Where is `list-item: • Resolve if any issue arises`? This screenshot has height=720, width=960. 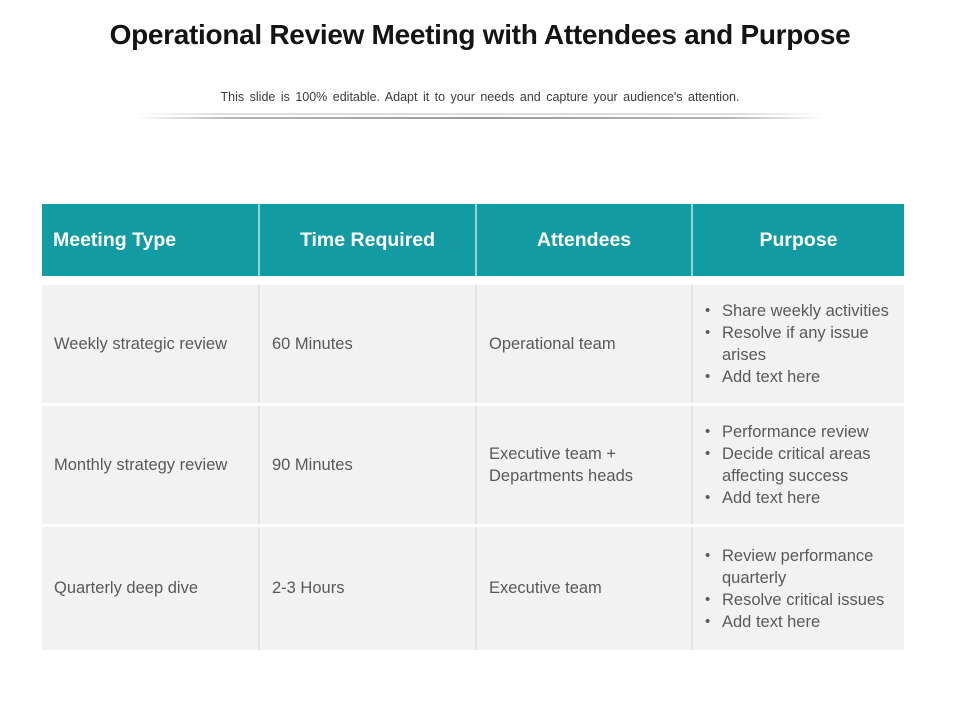
list-item: • Resolve if any issue arises is located at coordinates (798, 344).